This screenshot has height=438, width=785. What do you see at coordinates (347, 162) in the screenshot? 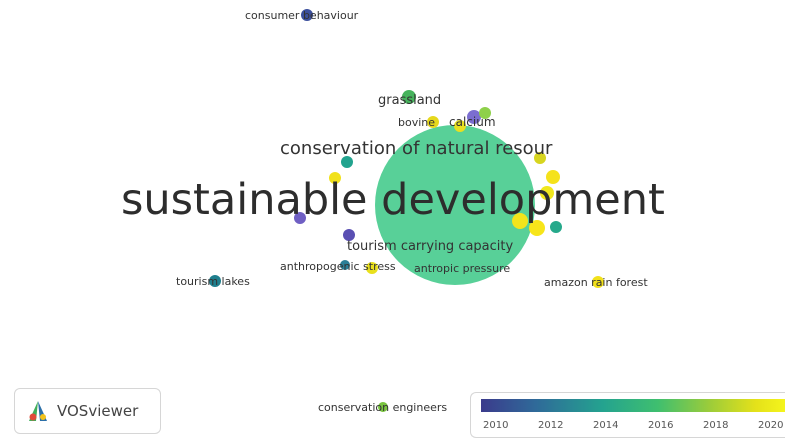
I see `node-cluster-c` at bounding box center [347, 162].